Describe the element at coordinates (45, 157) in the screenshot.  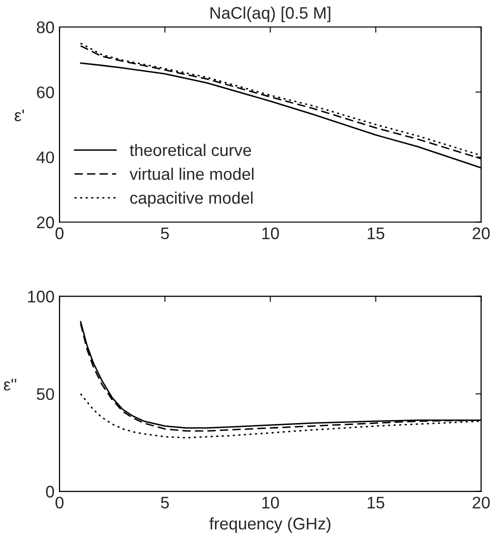
I see `y-tick-label: 40` at that location.